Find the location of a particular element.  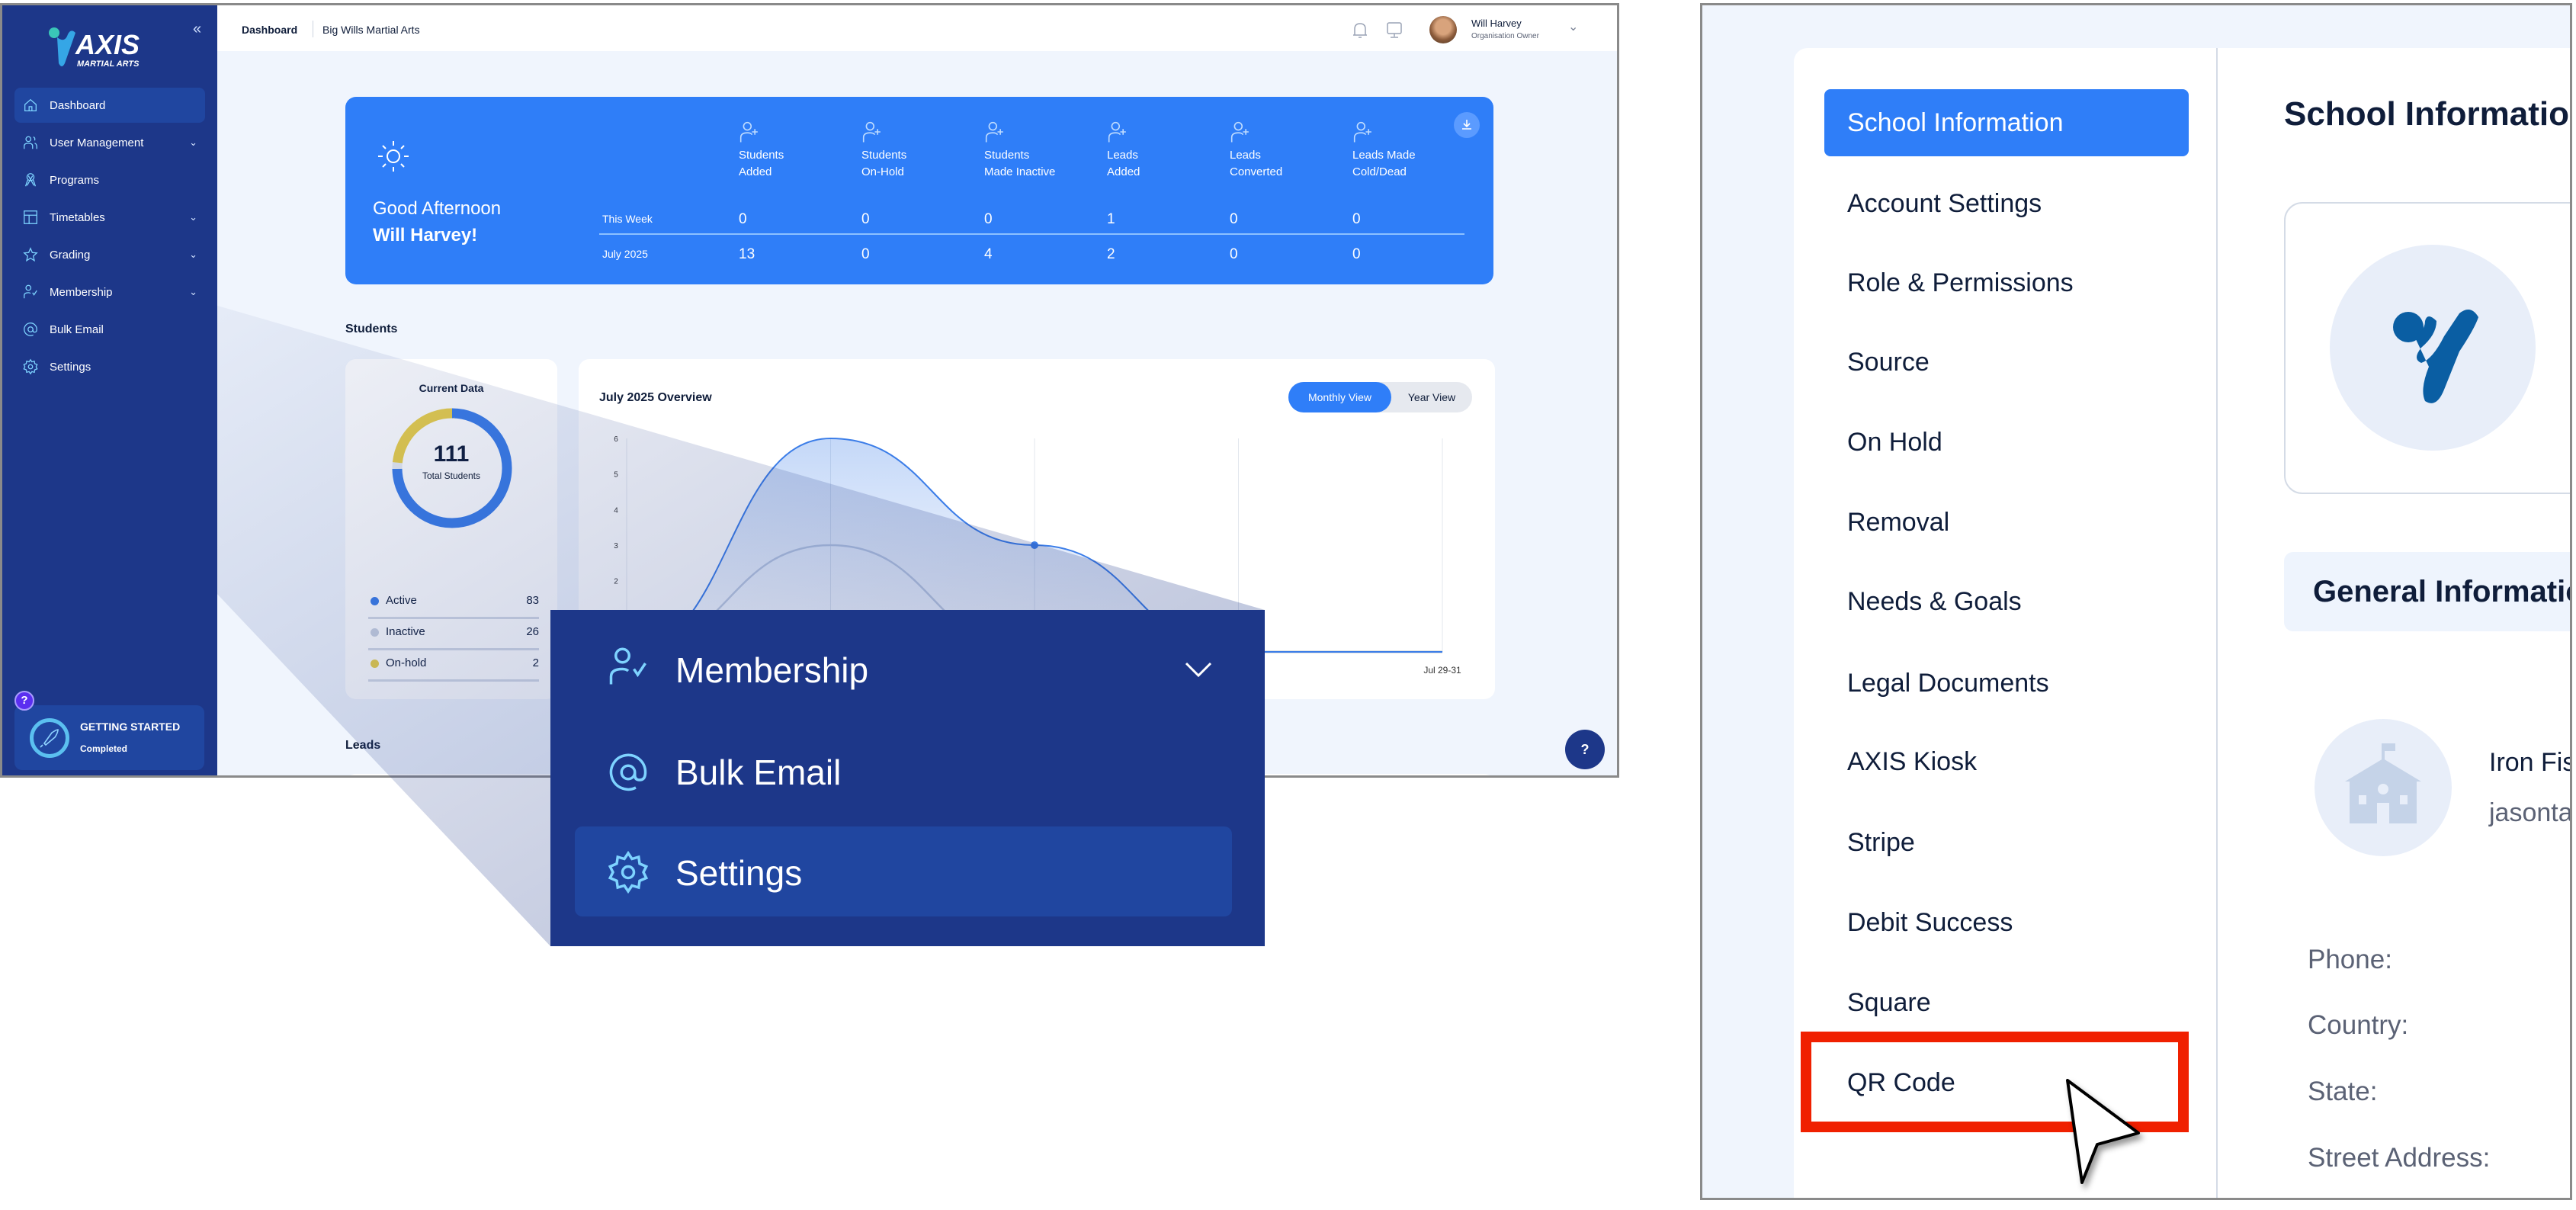

callout-bulk-email: Bulk Email is located at coordinates (758, 772).